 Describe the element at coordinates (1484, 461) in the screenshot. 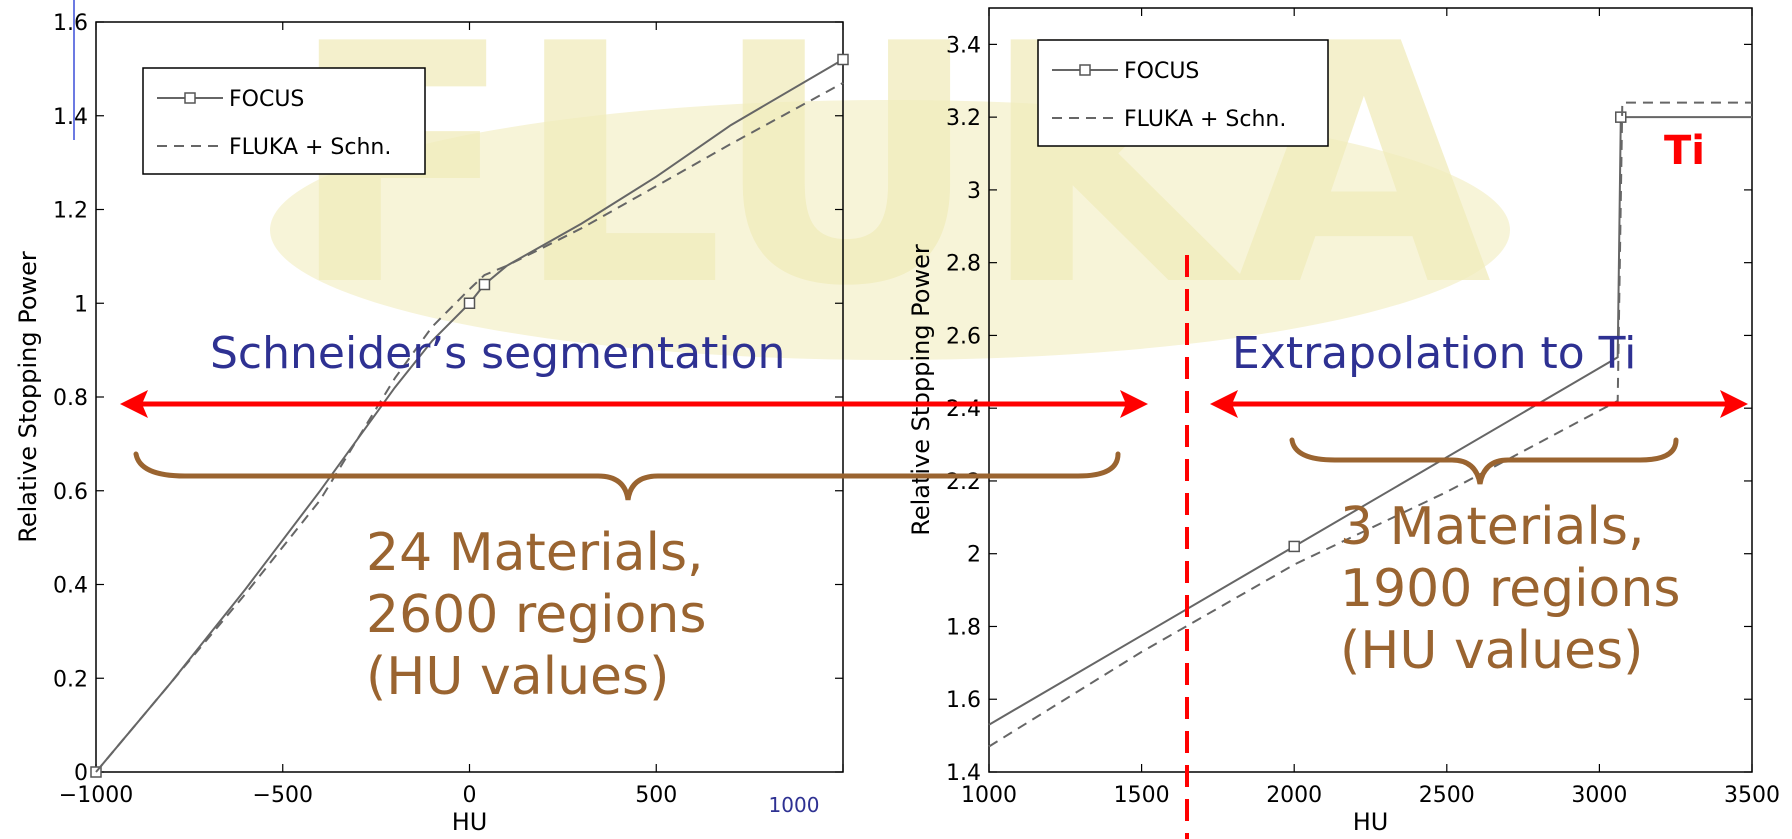

I see `right-brace` at that location.